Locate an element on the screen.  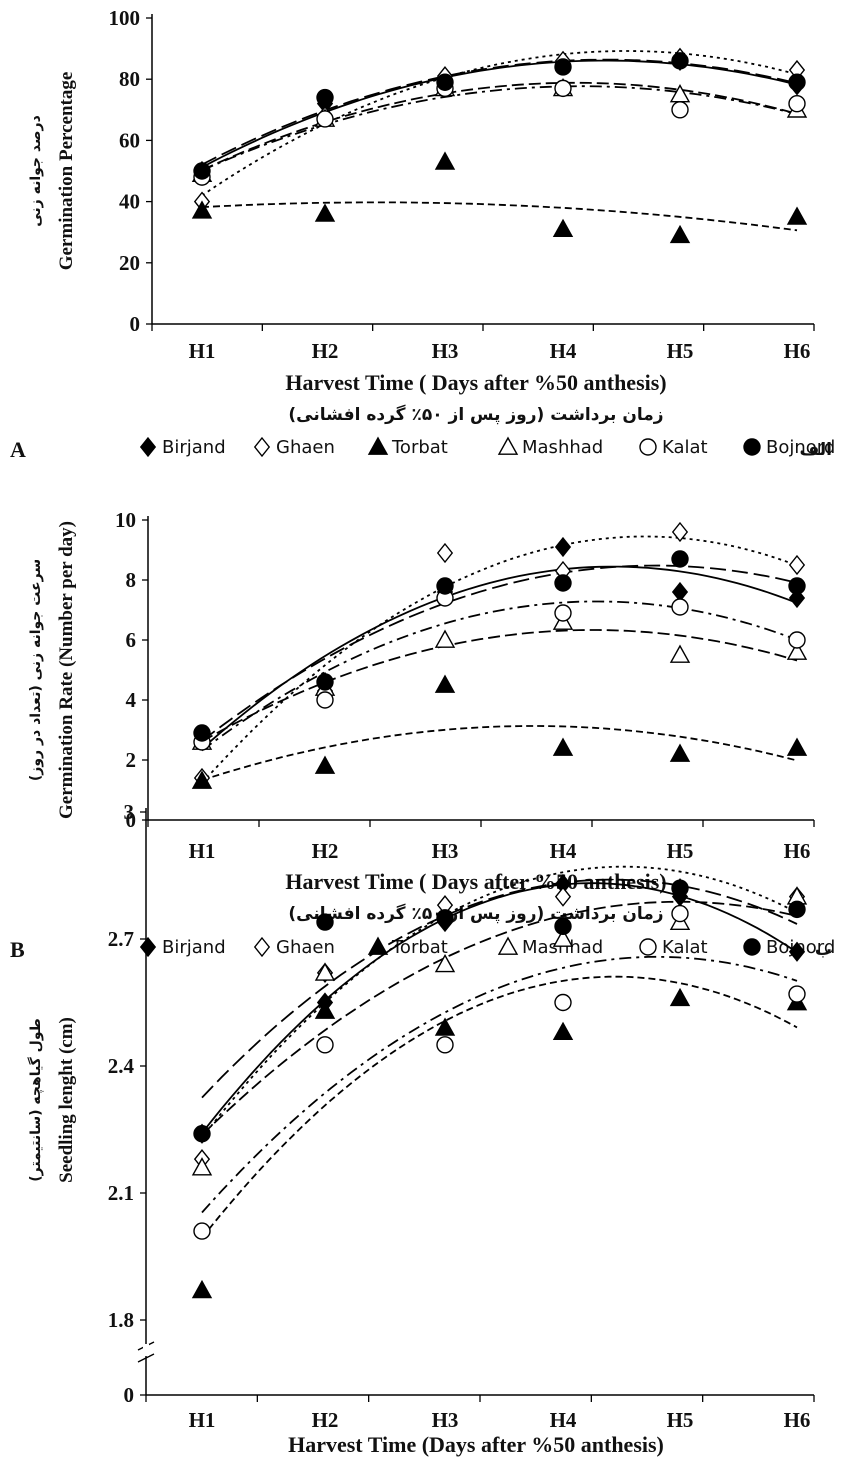
legend-marker-mashhad is located at coordinates (508, 445).